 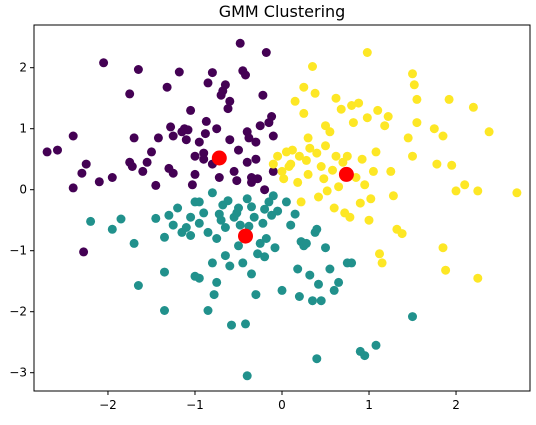 What do you see at coordinates (282, 11) in the screenshot?
I see `chart-title: GMM Clustering` at bounding box center [282, 11].